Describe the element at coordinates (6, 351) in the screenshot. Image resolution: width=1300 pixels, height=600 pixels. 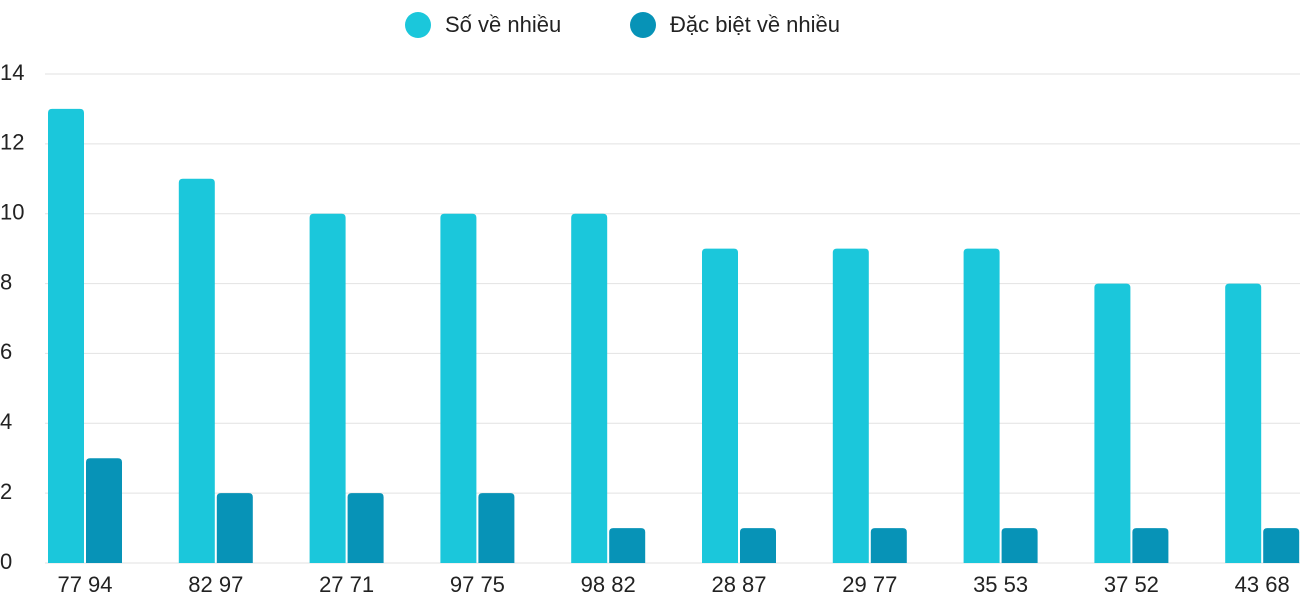
I see `y-tick-label: 6` at that location.